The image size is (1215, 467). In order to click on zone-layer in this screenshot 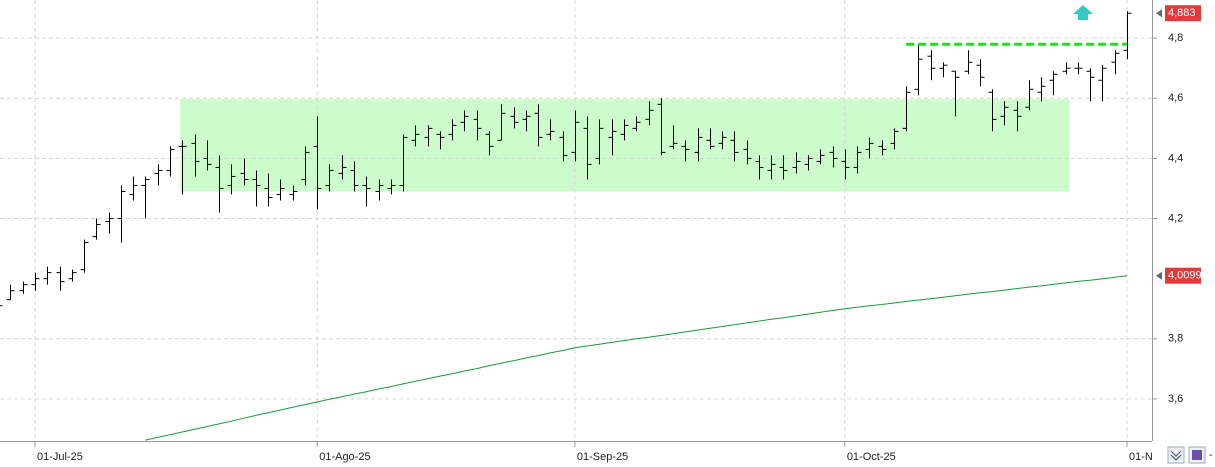, I will do `click(625, 145)`.